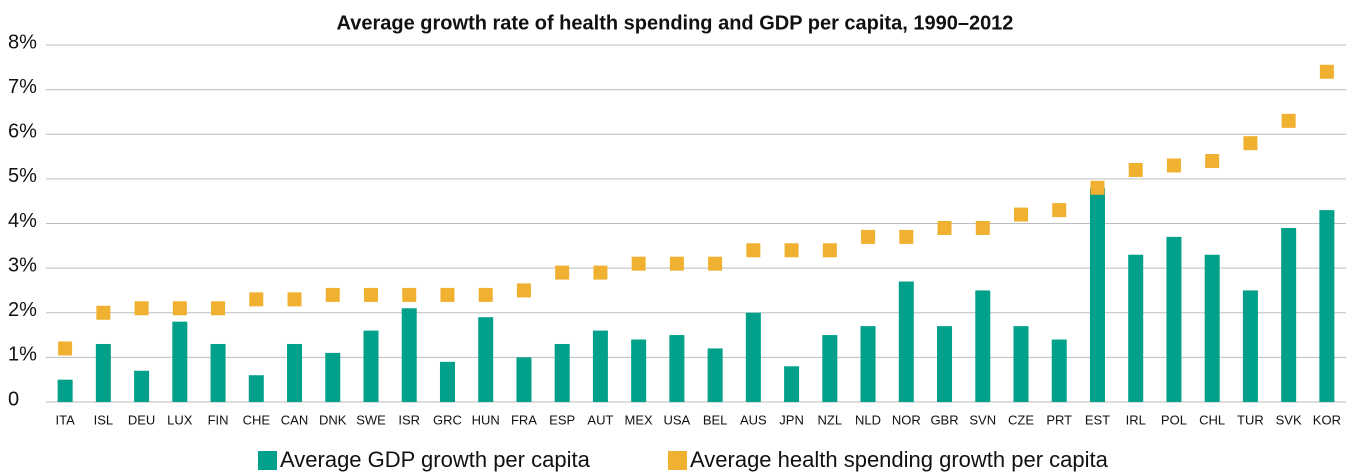  What do you see at coordinates (333, 419) in the screenshot?
I see `x-tick-label: DNK` at bounding box center [333, 419].